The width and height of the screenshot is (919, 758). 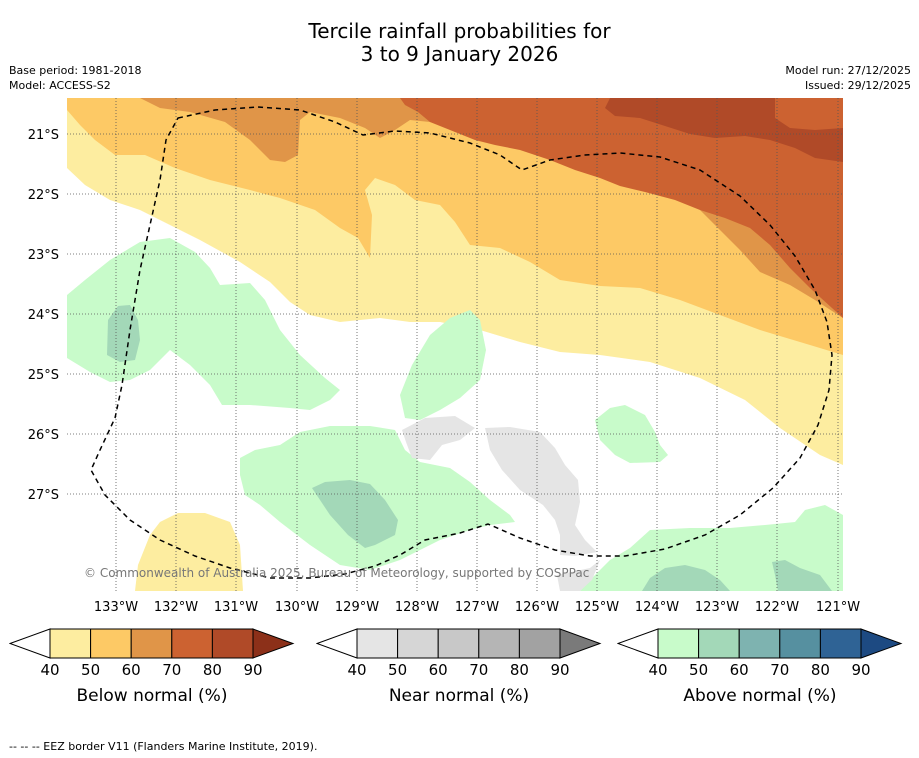 I want to click on lat-label: 21°S, so click(x=43, y=135).